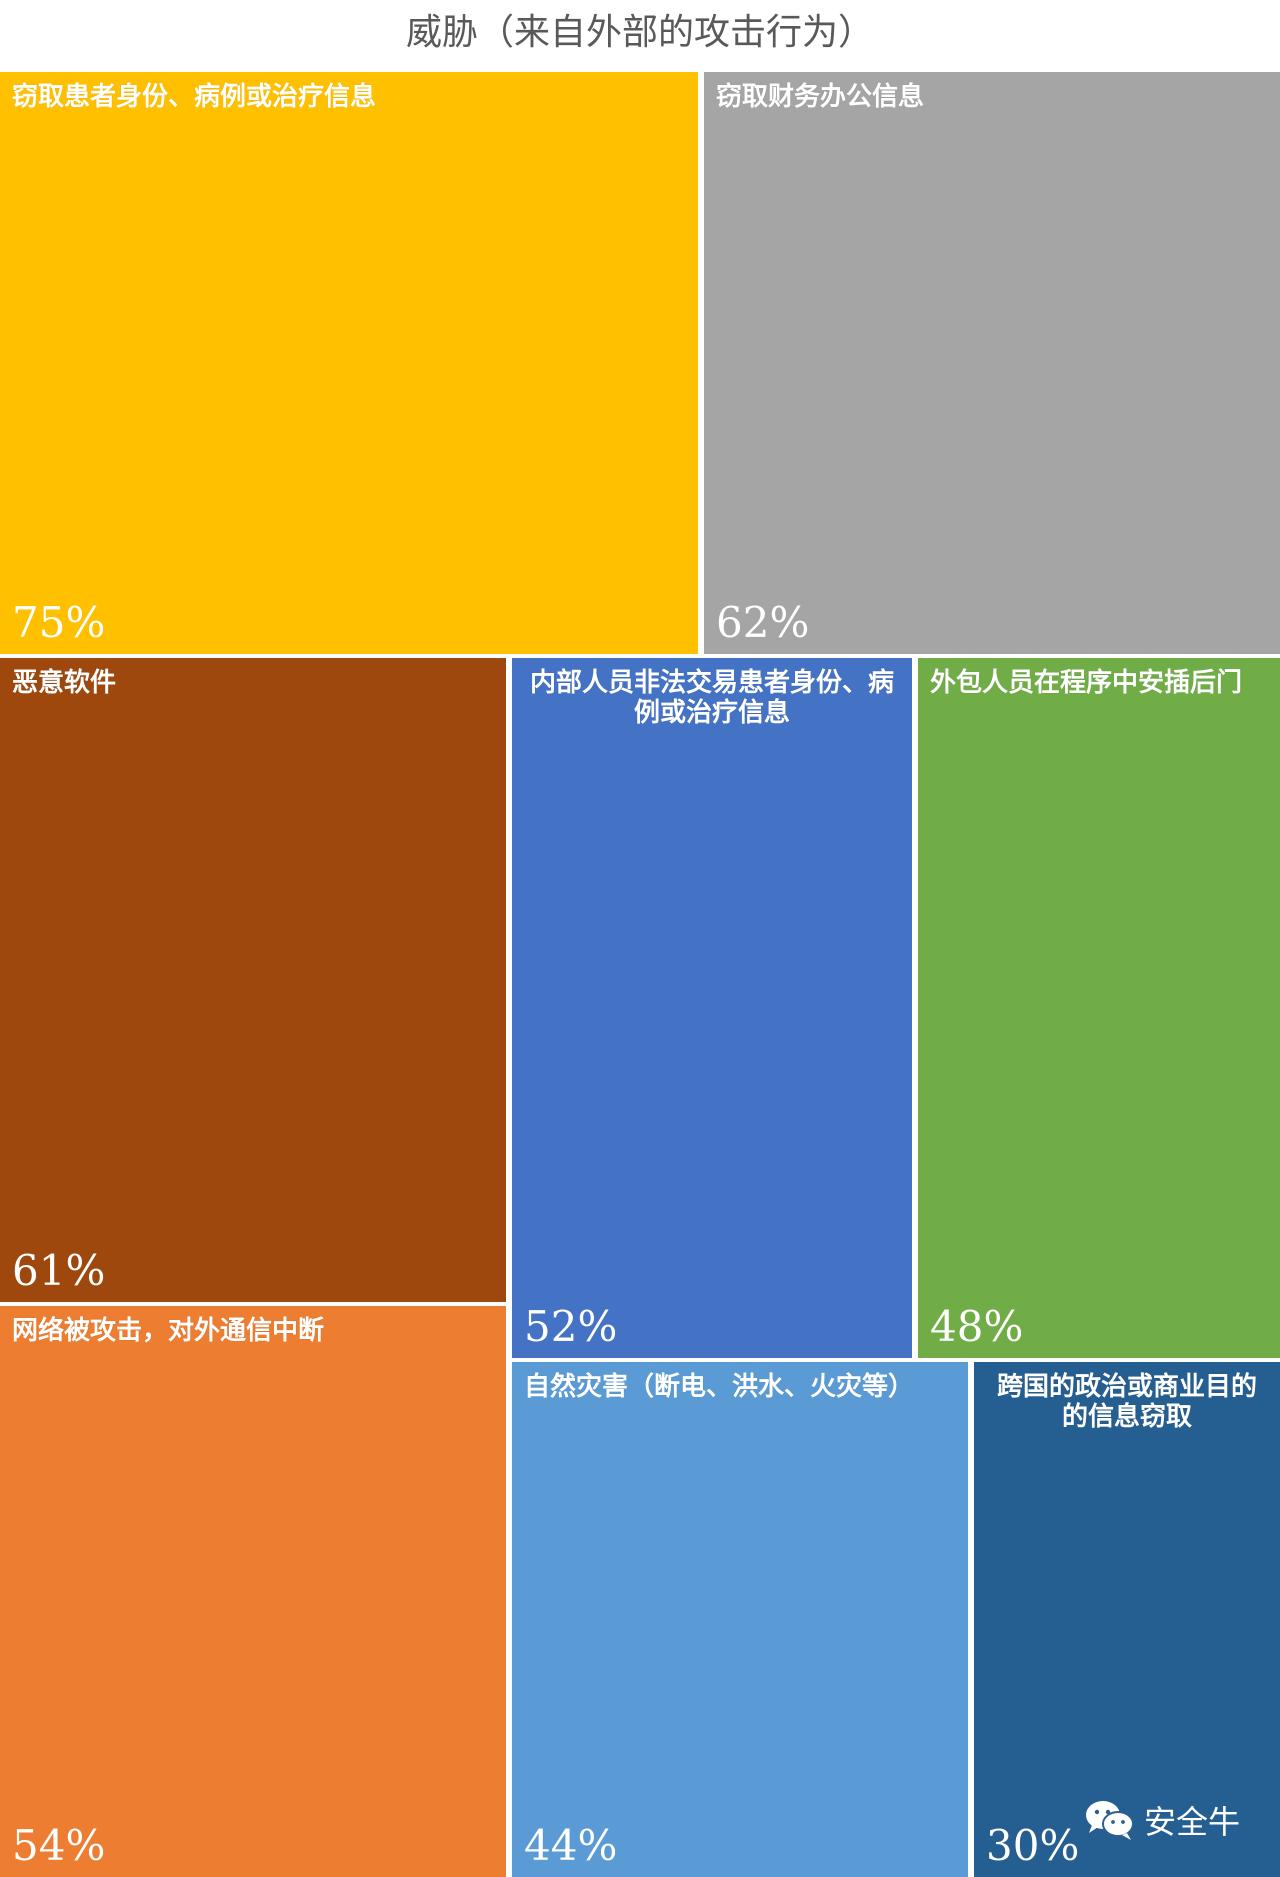 This screenshot has width=1280, height=1877. I want to click on treemap-tile: 窃取财务办公信息 62%, so click(992, 363).